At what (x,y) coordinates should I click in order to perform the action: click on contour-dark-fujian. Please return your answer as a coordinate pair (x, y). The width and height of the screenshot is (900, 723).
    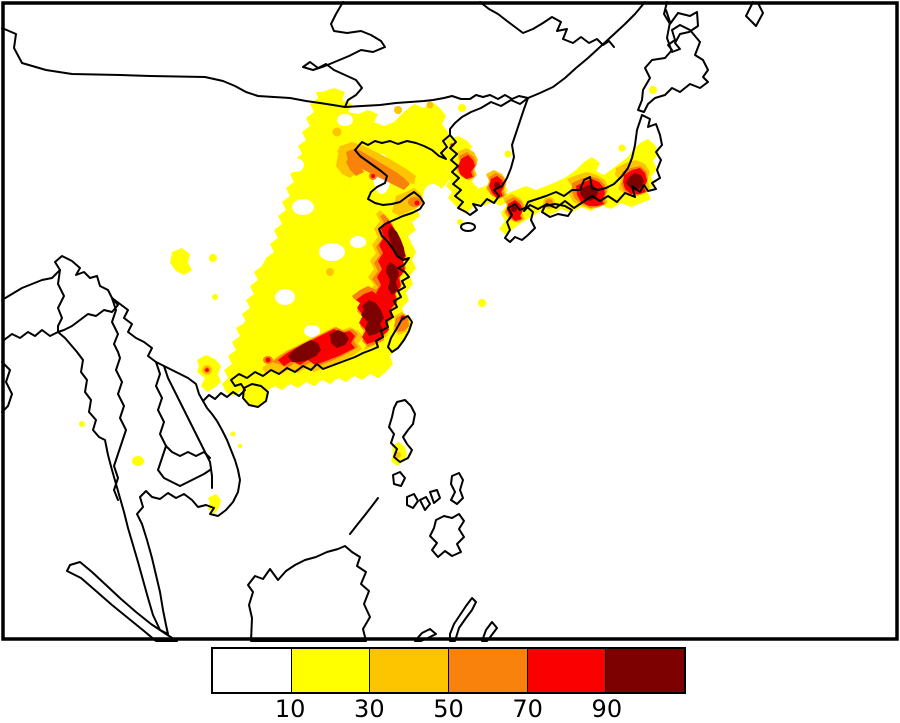
    Looking at the image, I should click on (372, 318).